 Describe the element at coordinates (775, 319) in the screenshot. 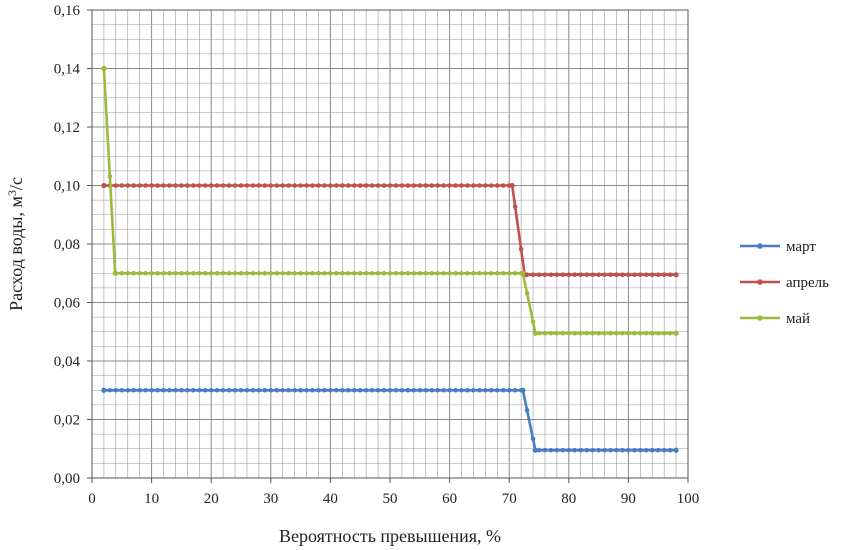

I see `legend-item-май: май` at that location.